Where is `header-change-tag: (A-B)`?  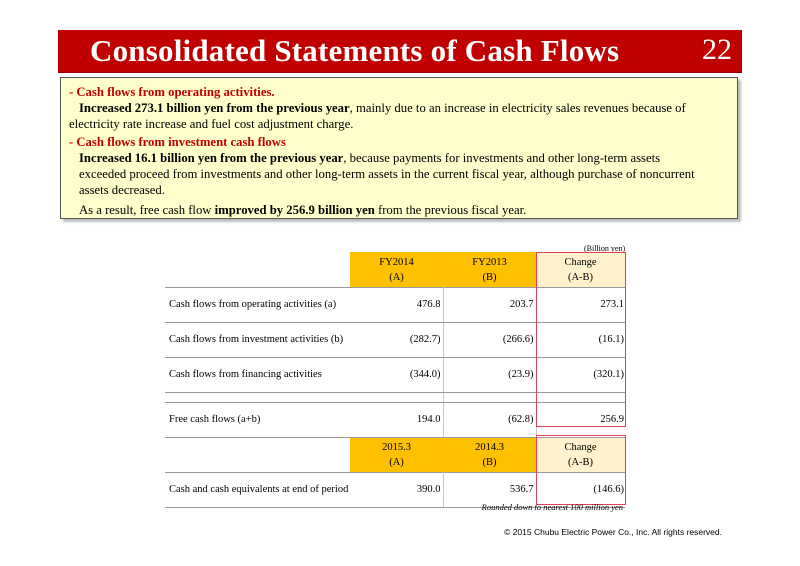
header-change-tag: (A-B) is located at coordinates (580, 277).